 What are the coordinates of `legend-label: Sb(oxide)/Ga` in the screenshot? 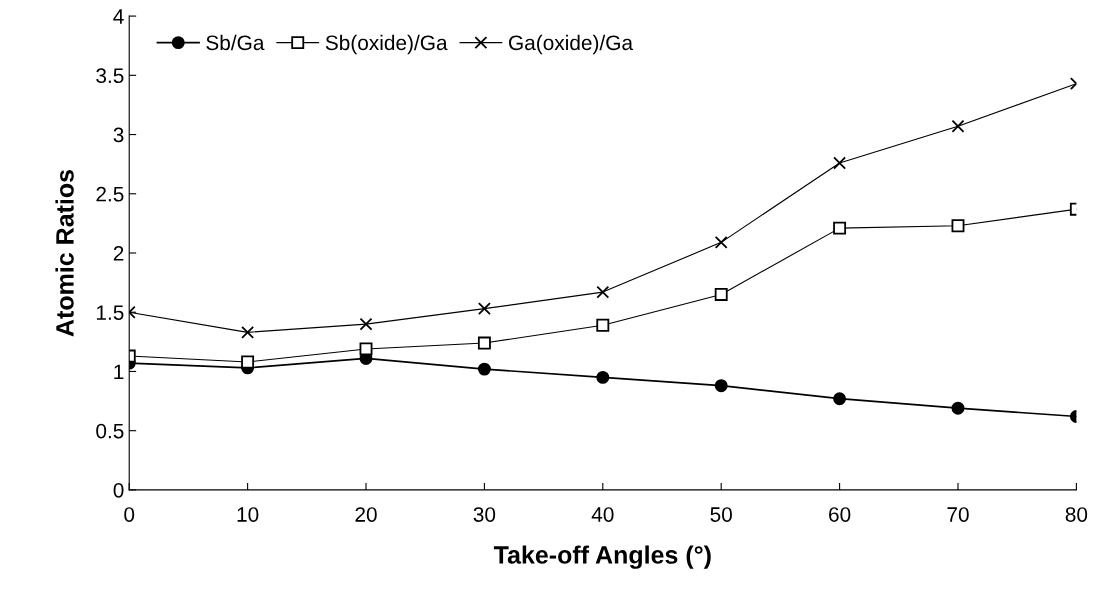 It's located at (386, 44).